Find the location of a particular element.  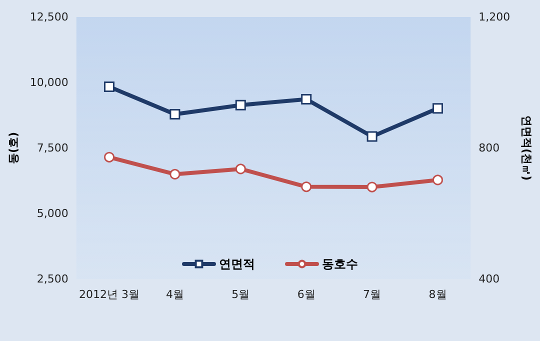

y-tick-label: 7,500 is located at coordinates (52, 148).